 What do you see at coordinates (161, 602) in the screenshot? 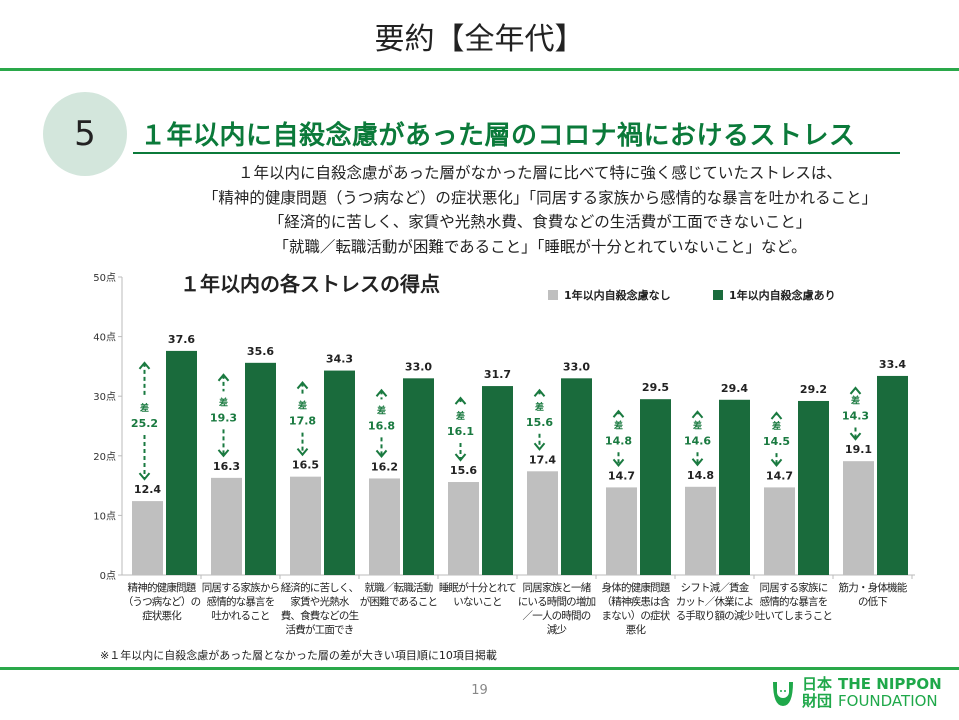
I see `category-label: 精神的健康問題 （うつ病など）の 症状悪化` at bounding box center [161, 602].